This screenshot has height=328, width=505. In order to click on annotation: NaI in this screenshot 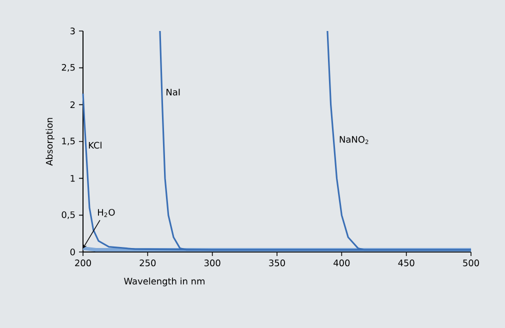, I will do `click(173, 92)`.